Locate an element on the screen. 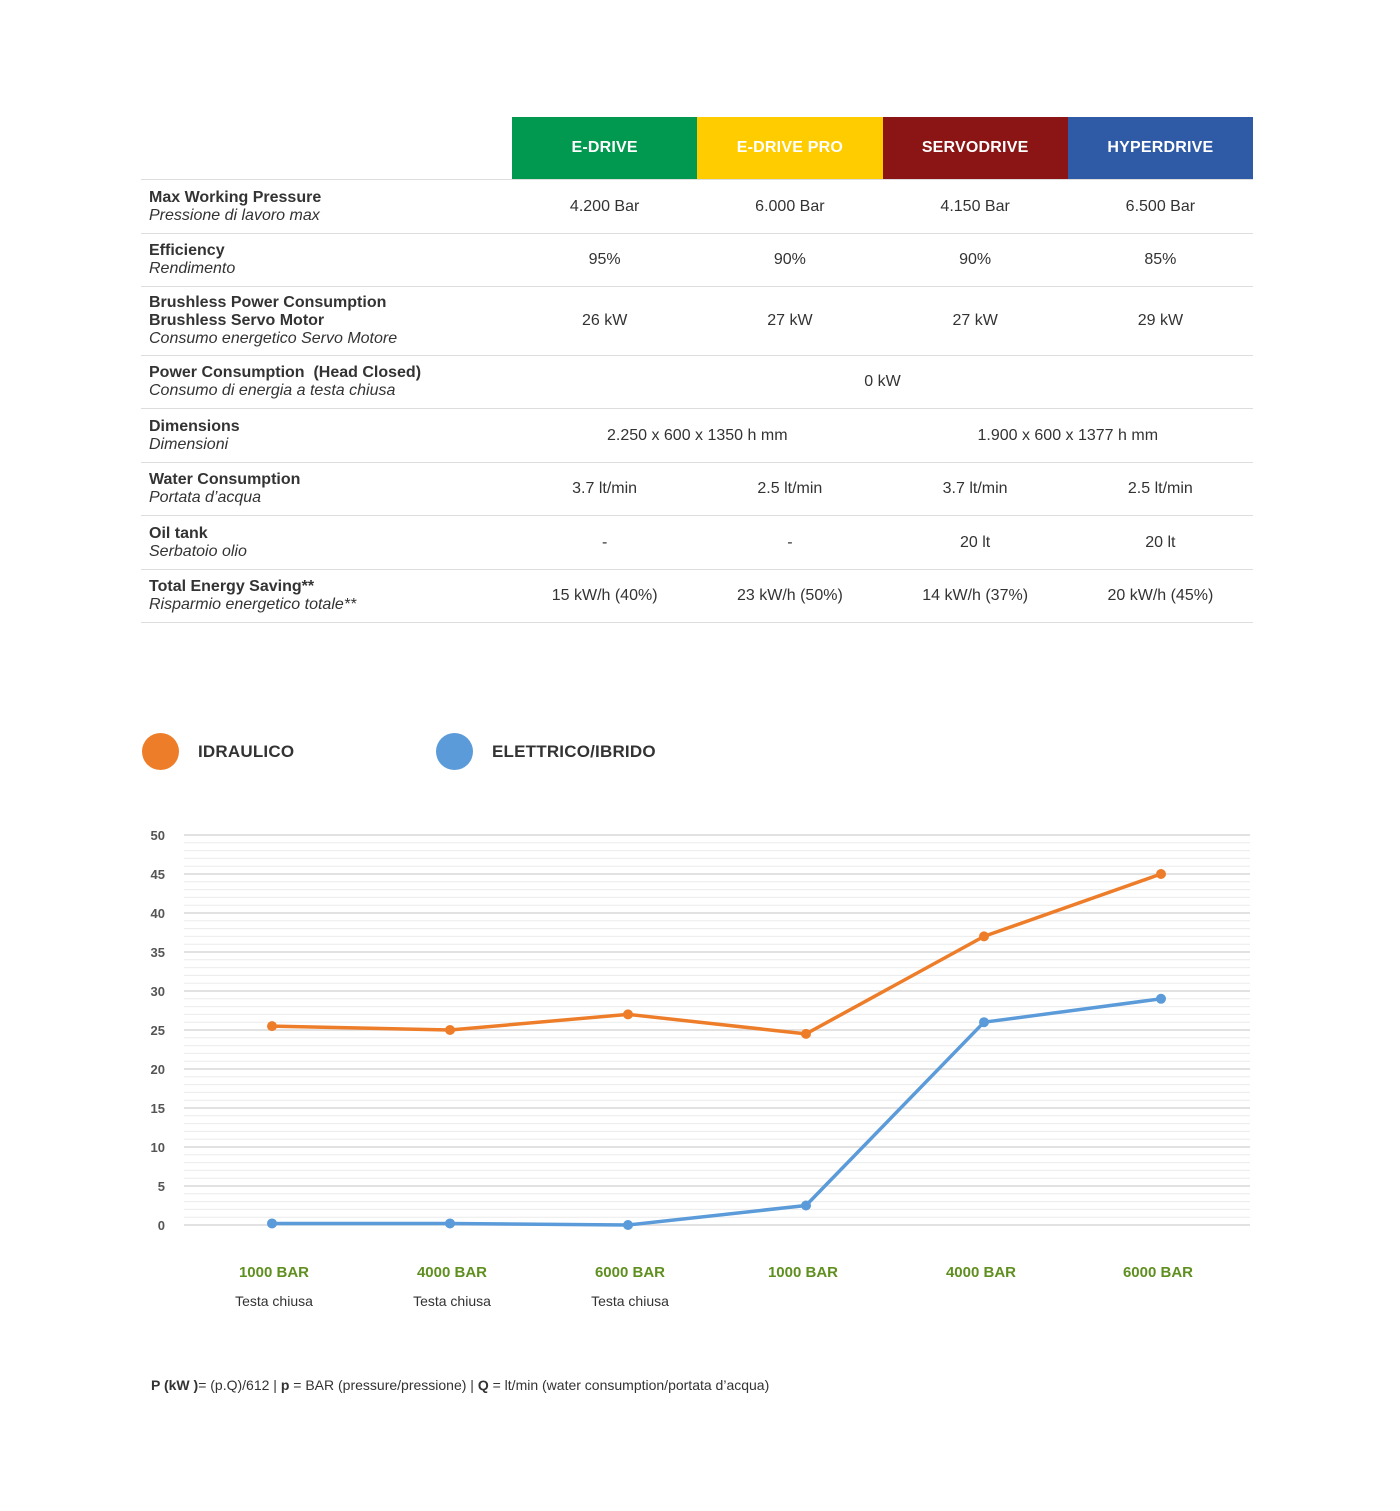 The height and width of the screenshot is (1511, 1400). table-cell: 23 kW/h (50%) is located at coordinates (789, 595).